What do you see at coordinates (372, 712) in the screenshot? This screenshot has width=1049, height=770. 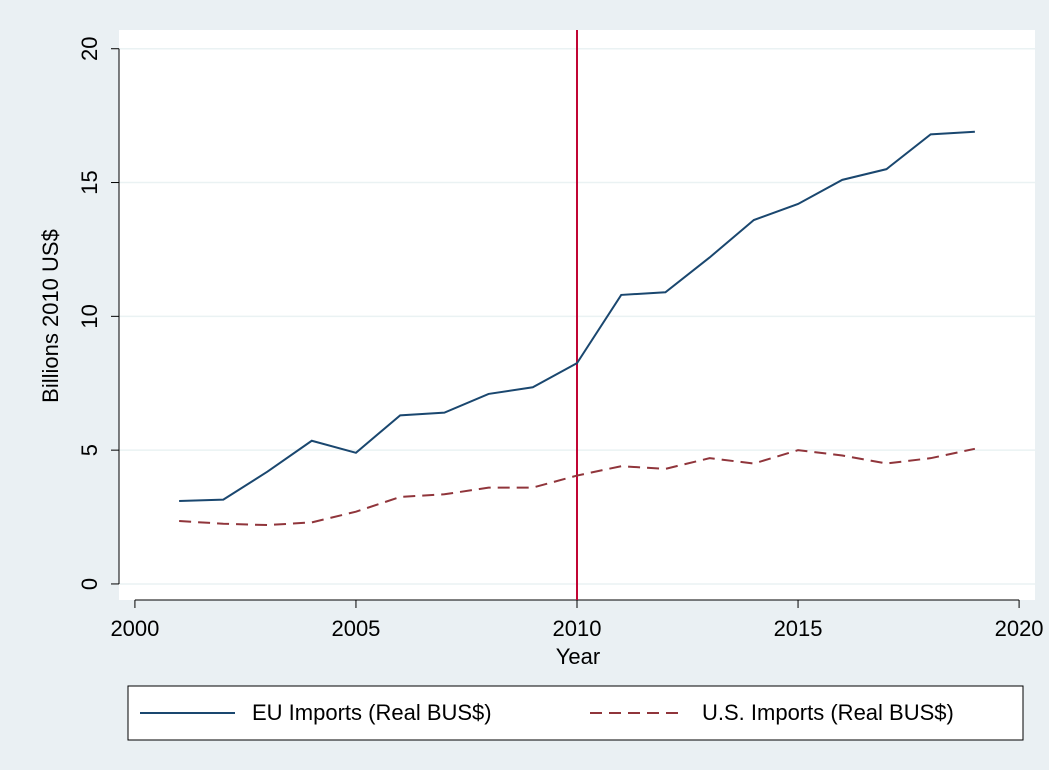 I see `legend-label: EU Imports (Real BUS$)` at bounding box center [372, 712].